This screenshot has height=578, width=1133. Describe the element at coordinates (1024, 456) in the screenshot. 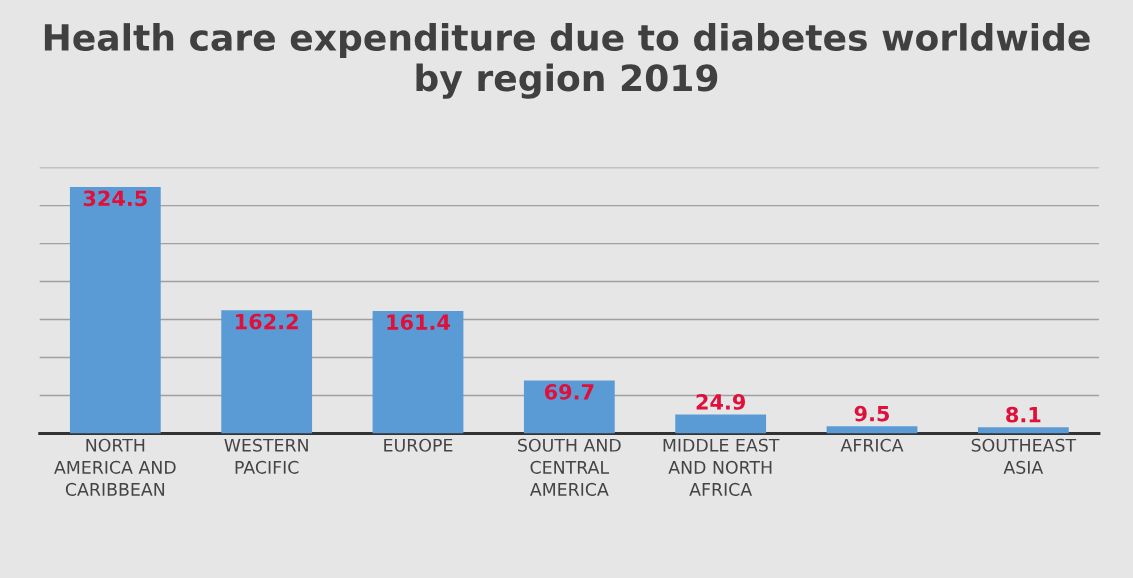

I see `x-tick-label: SOUTHEAST ASIA` at that location.